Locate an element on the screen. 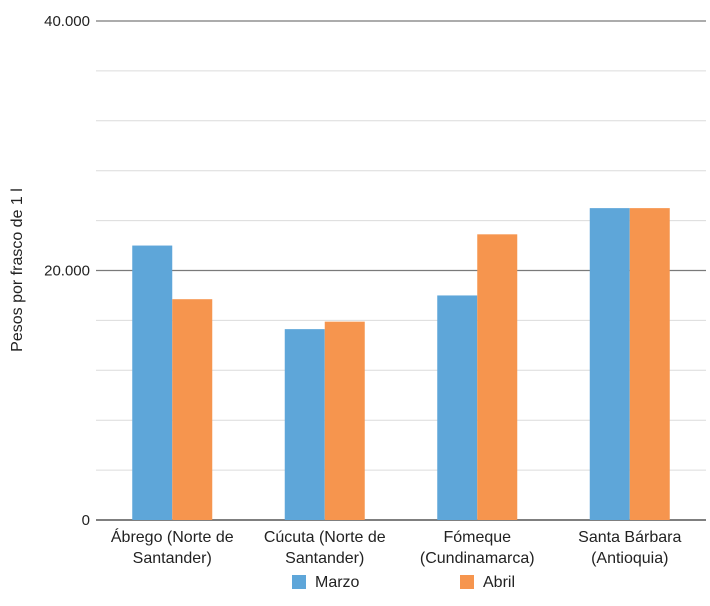  legend-swatch-marzo is located at coordinates (299, 582).